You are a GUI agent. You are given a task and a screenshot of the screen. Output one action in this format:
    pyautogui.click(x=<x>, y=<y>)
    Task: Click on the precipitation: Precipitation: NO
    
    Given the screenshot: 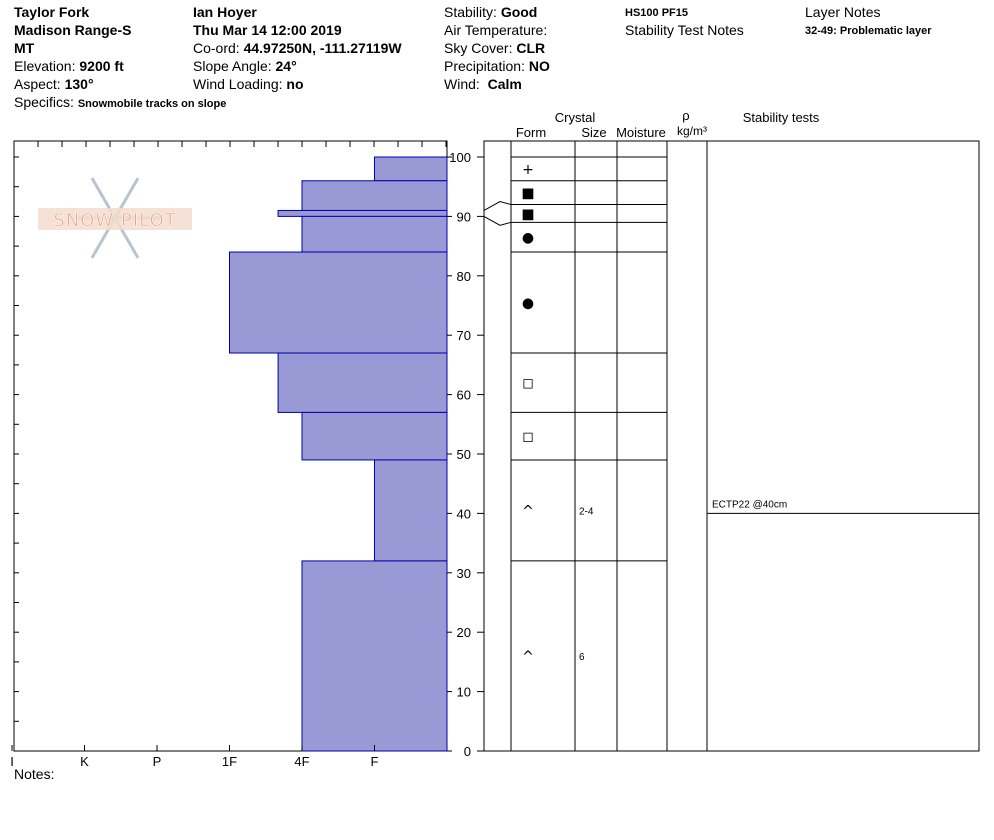 What is the action you would take?
    pyautogui.click(x=497, y=66)
    